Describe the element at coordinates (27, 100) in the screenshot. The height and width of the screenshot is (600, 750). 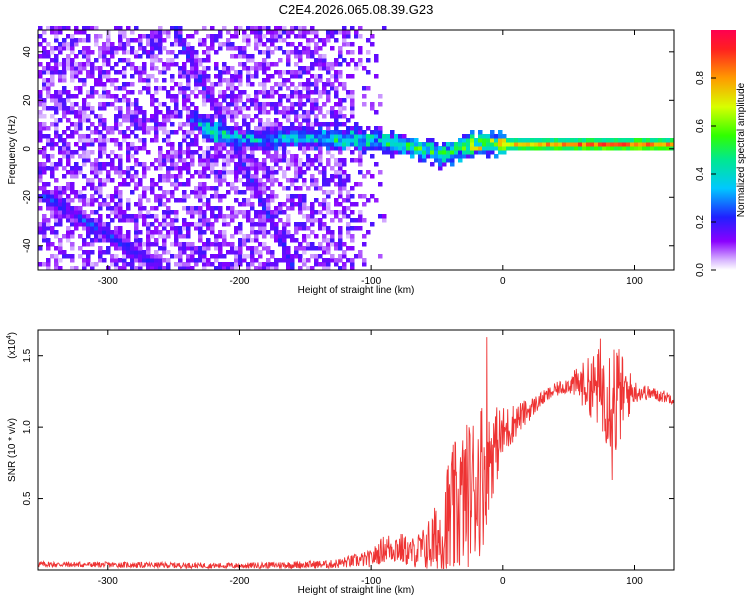
I see `spectrogram-y-tick-label: 20` at that location.